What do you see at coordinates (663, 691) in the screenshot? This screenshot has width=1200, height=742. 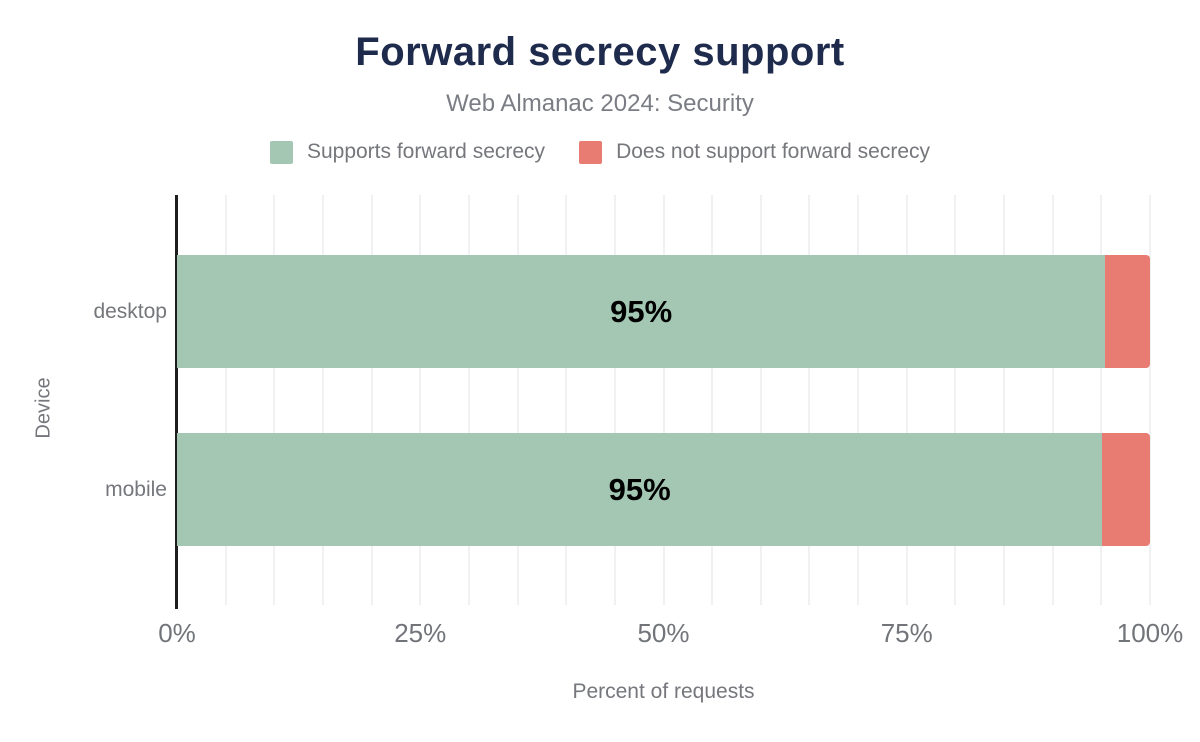 I see `x-axis-title: Percent of requests` at bounding box center [663, 691].